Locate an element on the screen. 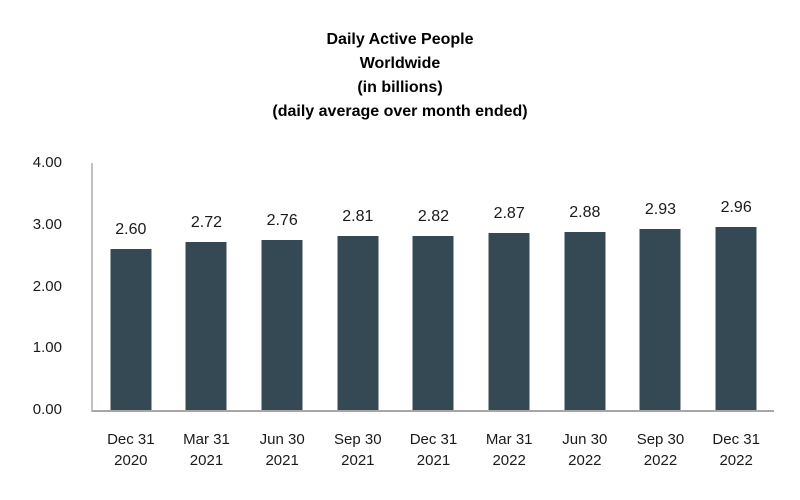 The image size is (800, 500). x-axis-label: Dec 31 2020 is located at coordinates (131, 450).